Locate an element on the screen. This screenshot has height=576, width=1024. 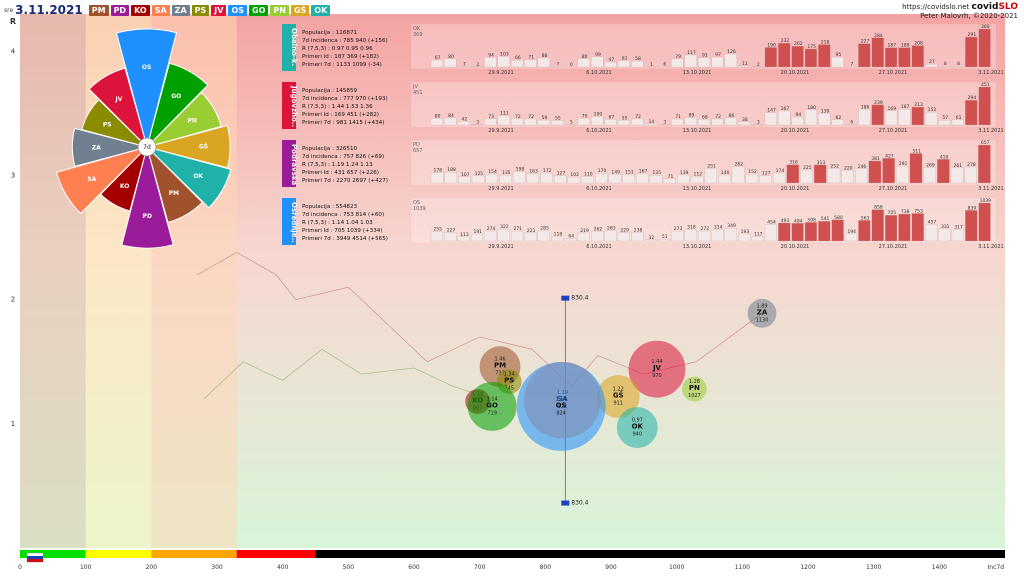
region-button-4: ZA is located at coordinates (180, 10).